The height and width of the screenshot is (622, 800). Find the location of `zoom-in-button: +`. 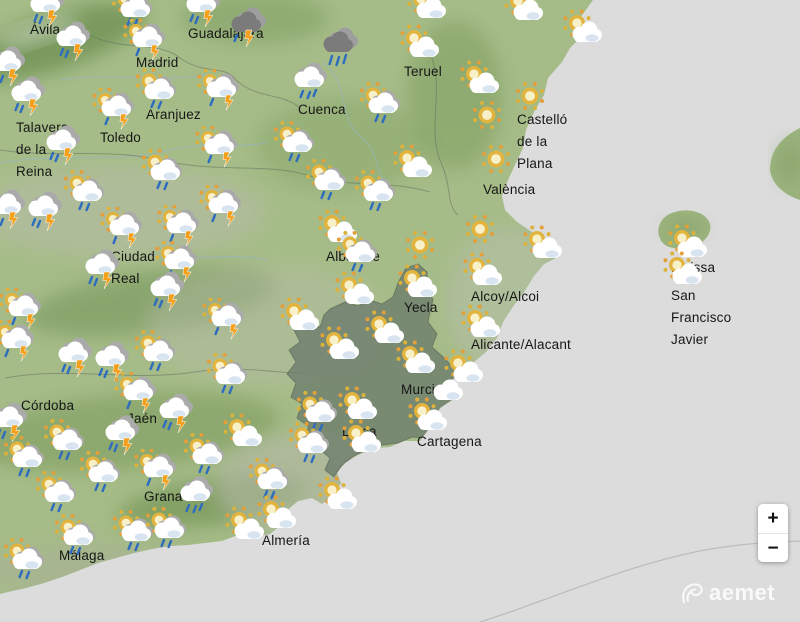

zoom-in-button: + is located at coordinates (773, 518).